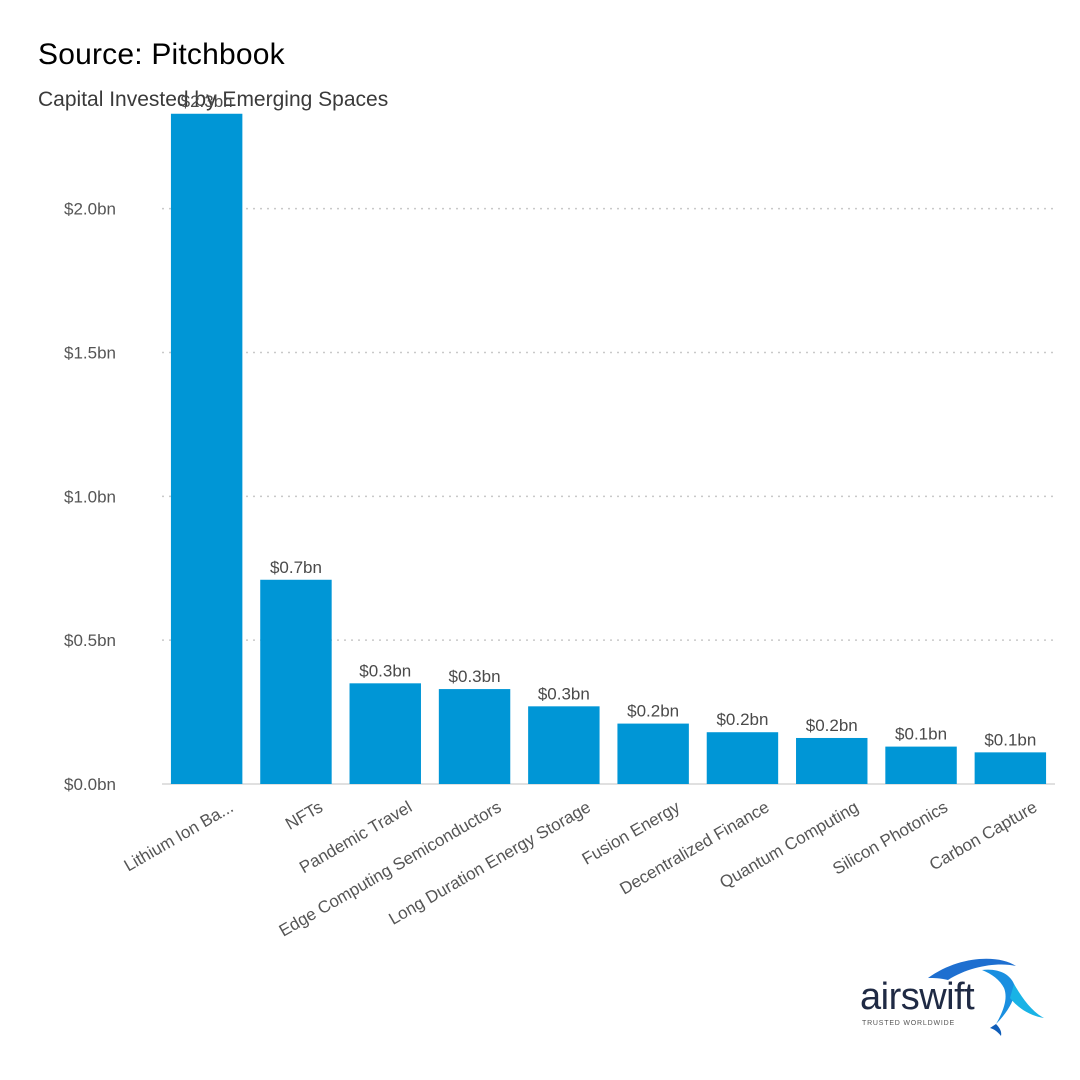 This screenshot has height=1080, width=1080. What do you see at coordinates (694, 847) in the screenshot?
I see `category-label: Decentralized Finance` at bounding box center [694, 847].